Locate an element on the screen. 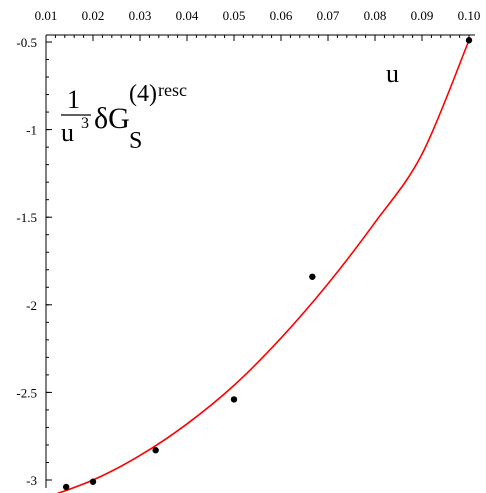  y-axis-label: 1 u 3 δG S (4) resc is located at coordinates (124, 117).